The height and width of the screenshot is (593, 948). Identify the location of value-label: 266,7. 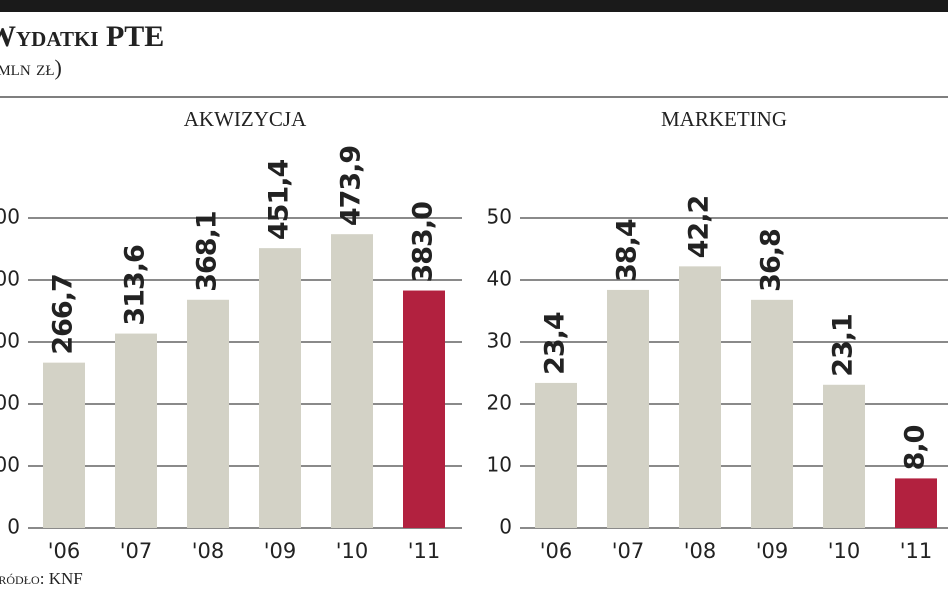
(63, 314).